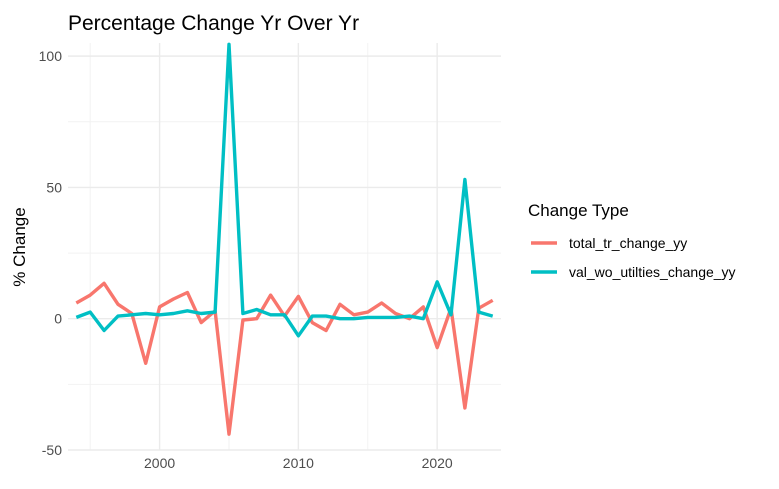  Describe the element at coordinates (159, 463) in the screenshot. I see `x-tick-label: 2000` at that location.